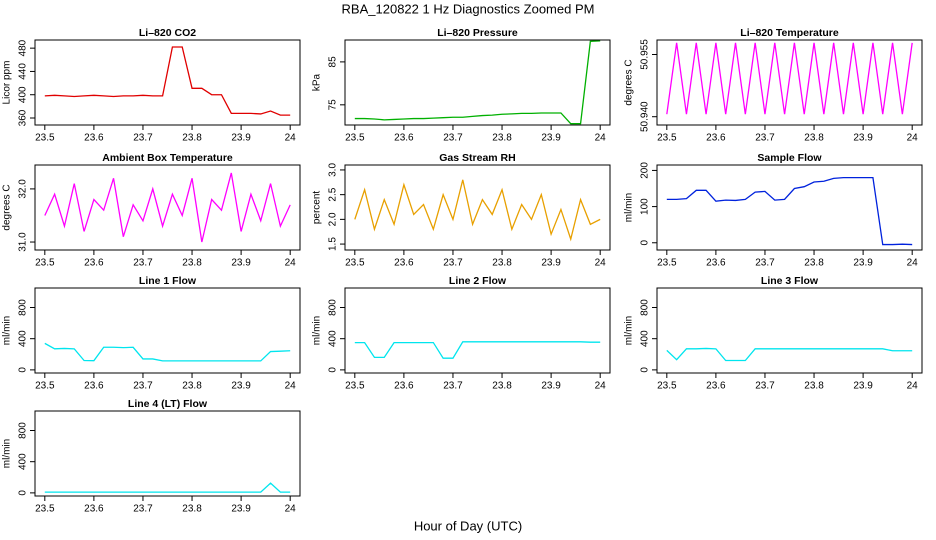  What do you see at coordinates (23, 242) in the screenshot?
I see `y-tick-label: 31.0` at bounding box center [23, 242].